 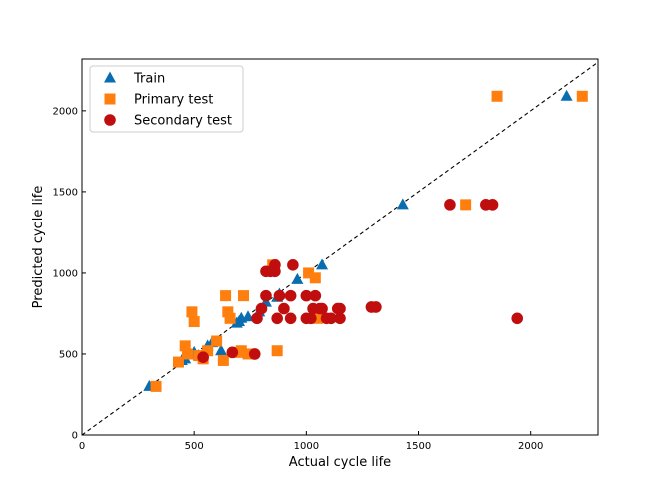 What do you see at coordinates (82, 446) in the screenshot?
I see `x-tick-label: 0` at bounding box center [82, 446].